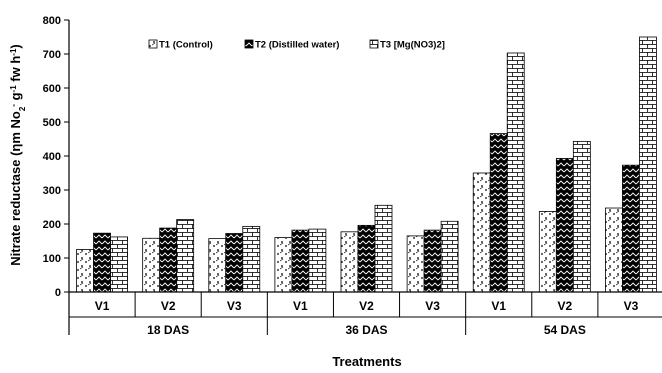 This screenshot has height=373, width=662. What do you see at coordinates (565, 330) in the screenshot?
I see `x-group-label: 54 DAS` at bounding box center [565, 330].